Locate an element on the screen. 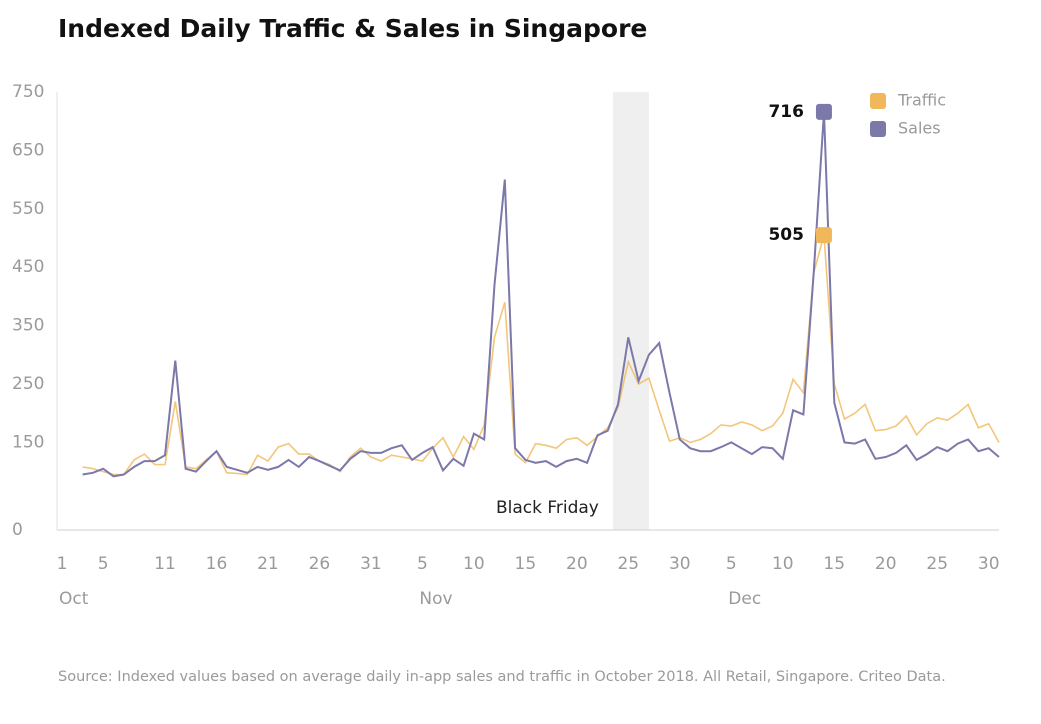 The width and height of the screenshot is (1041, 724). y-tick-label: 250 is located at coordinates (28, 384).